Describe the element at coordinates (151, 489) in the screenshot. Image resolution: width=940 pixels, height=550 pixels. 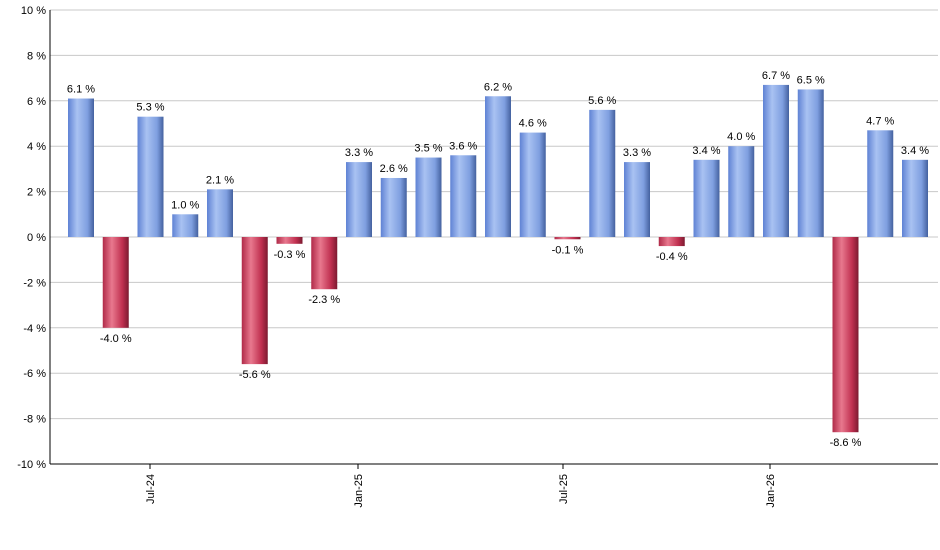
I see `x-tick-label: Jul-24` at that location.